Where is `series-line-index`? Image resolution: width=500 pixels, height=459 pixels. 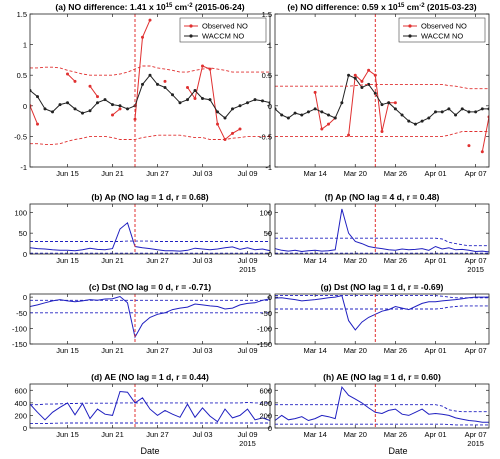
series-line-index is located at coordinates (150, 317).